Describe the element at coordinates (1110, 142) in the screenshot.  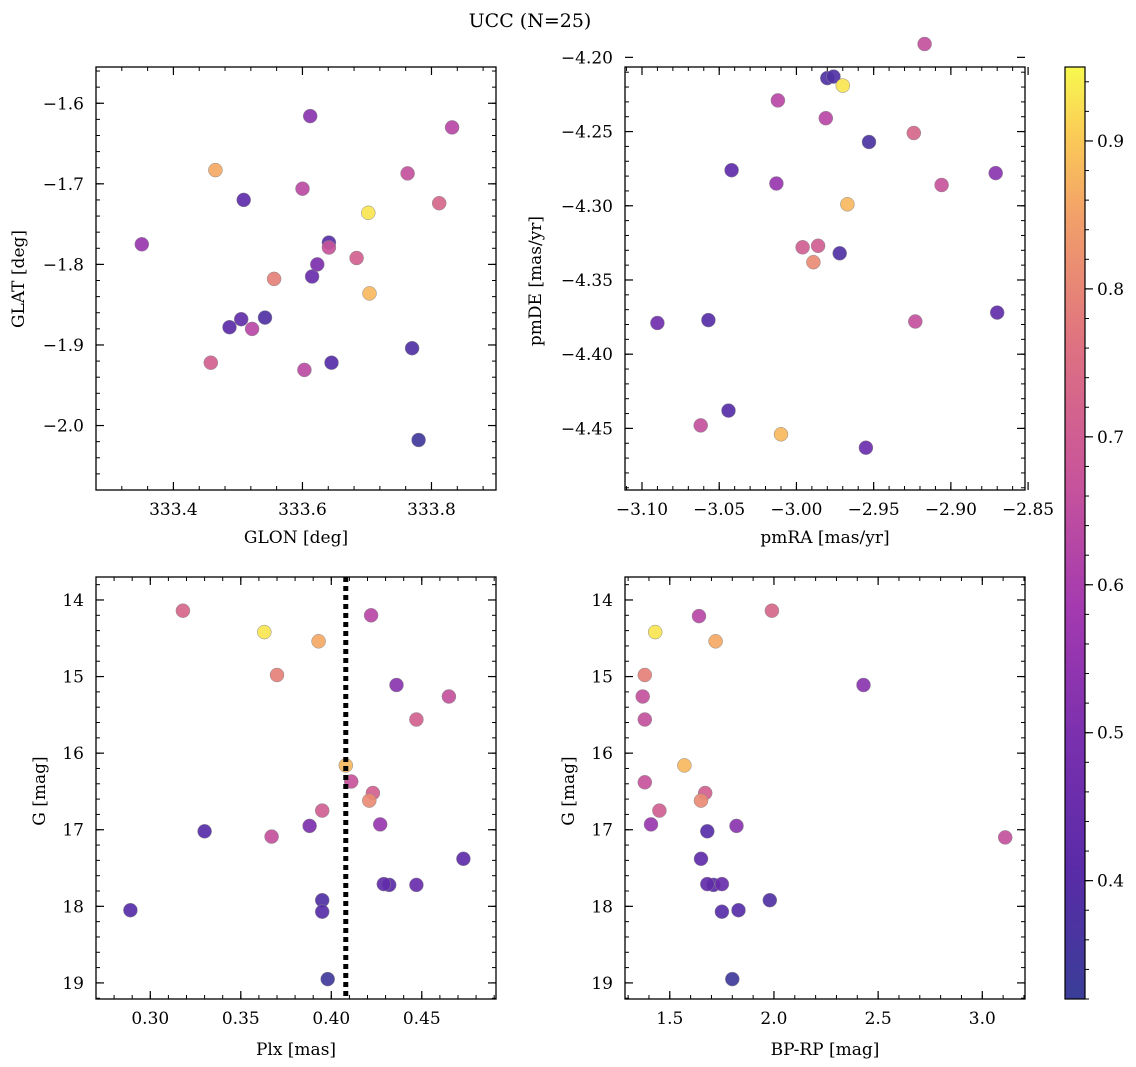
I see `colorbar-tick-label: 0.9` at that location.